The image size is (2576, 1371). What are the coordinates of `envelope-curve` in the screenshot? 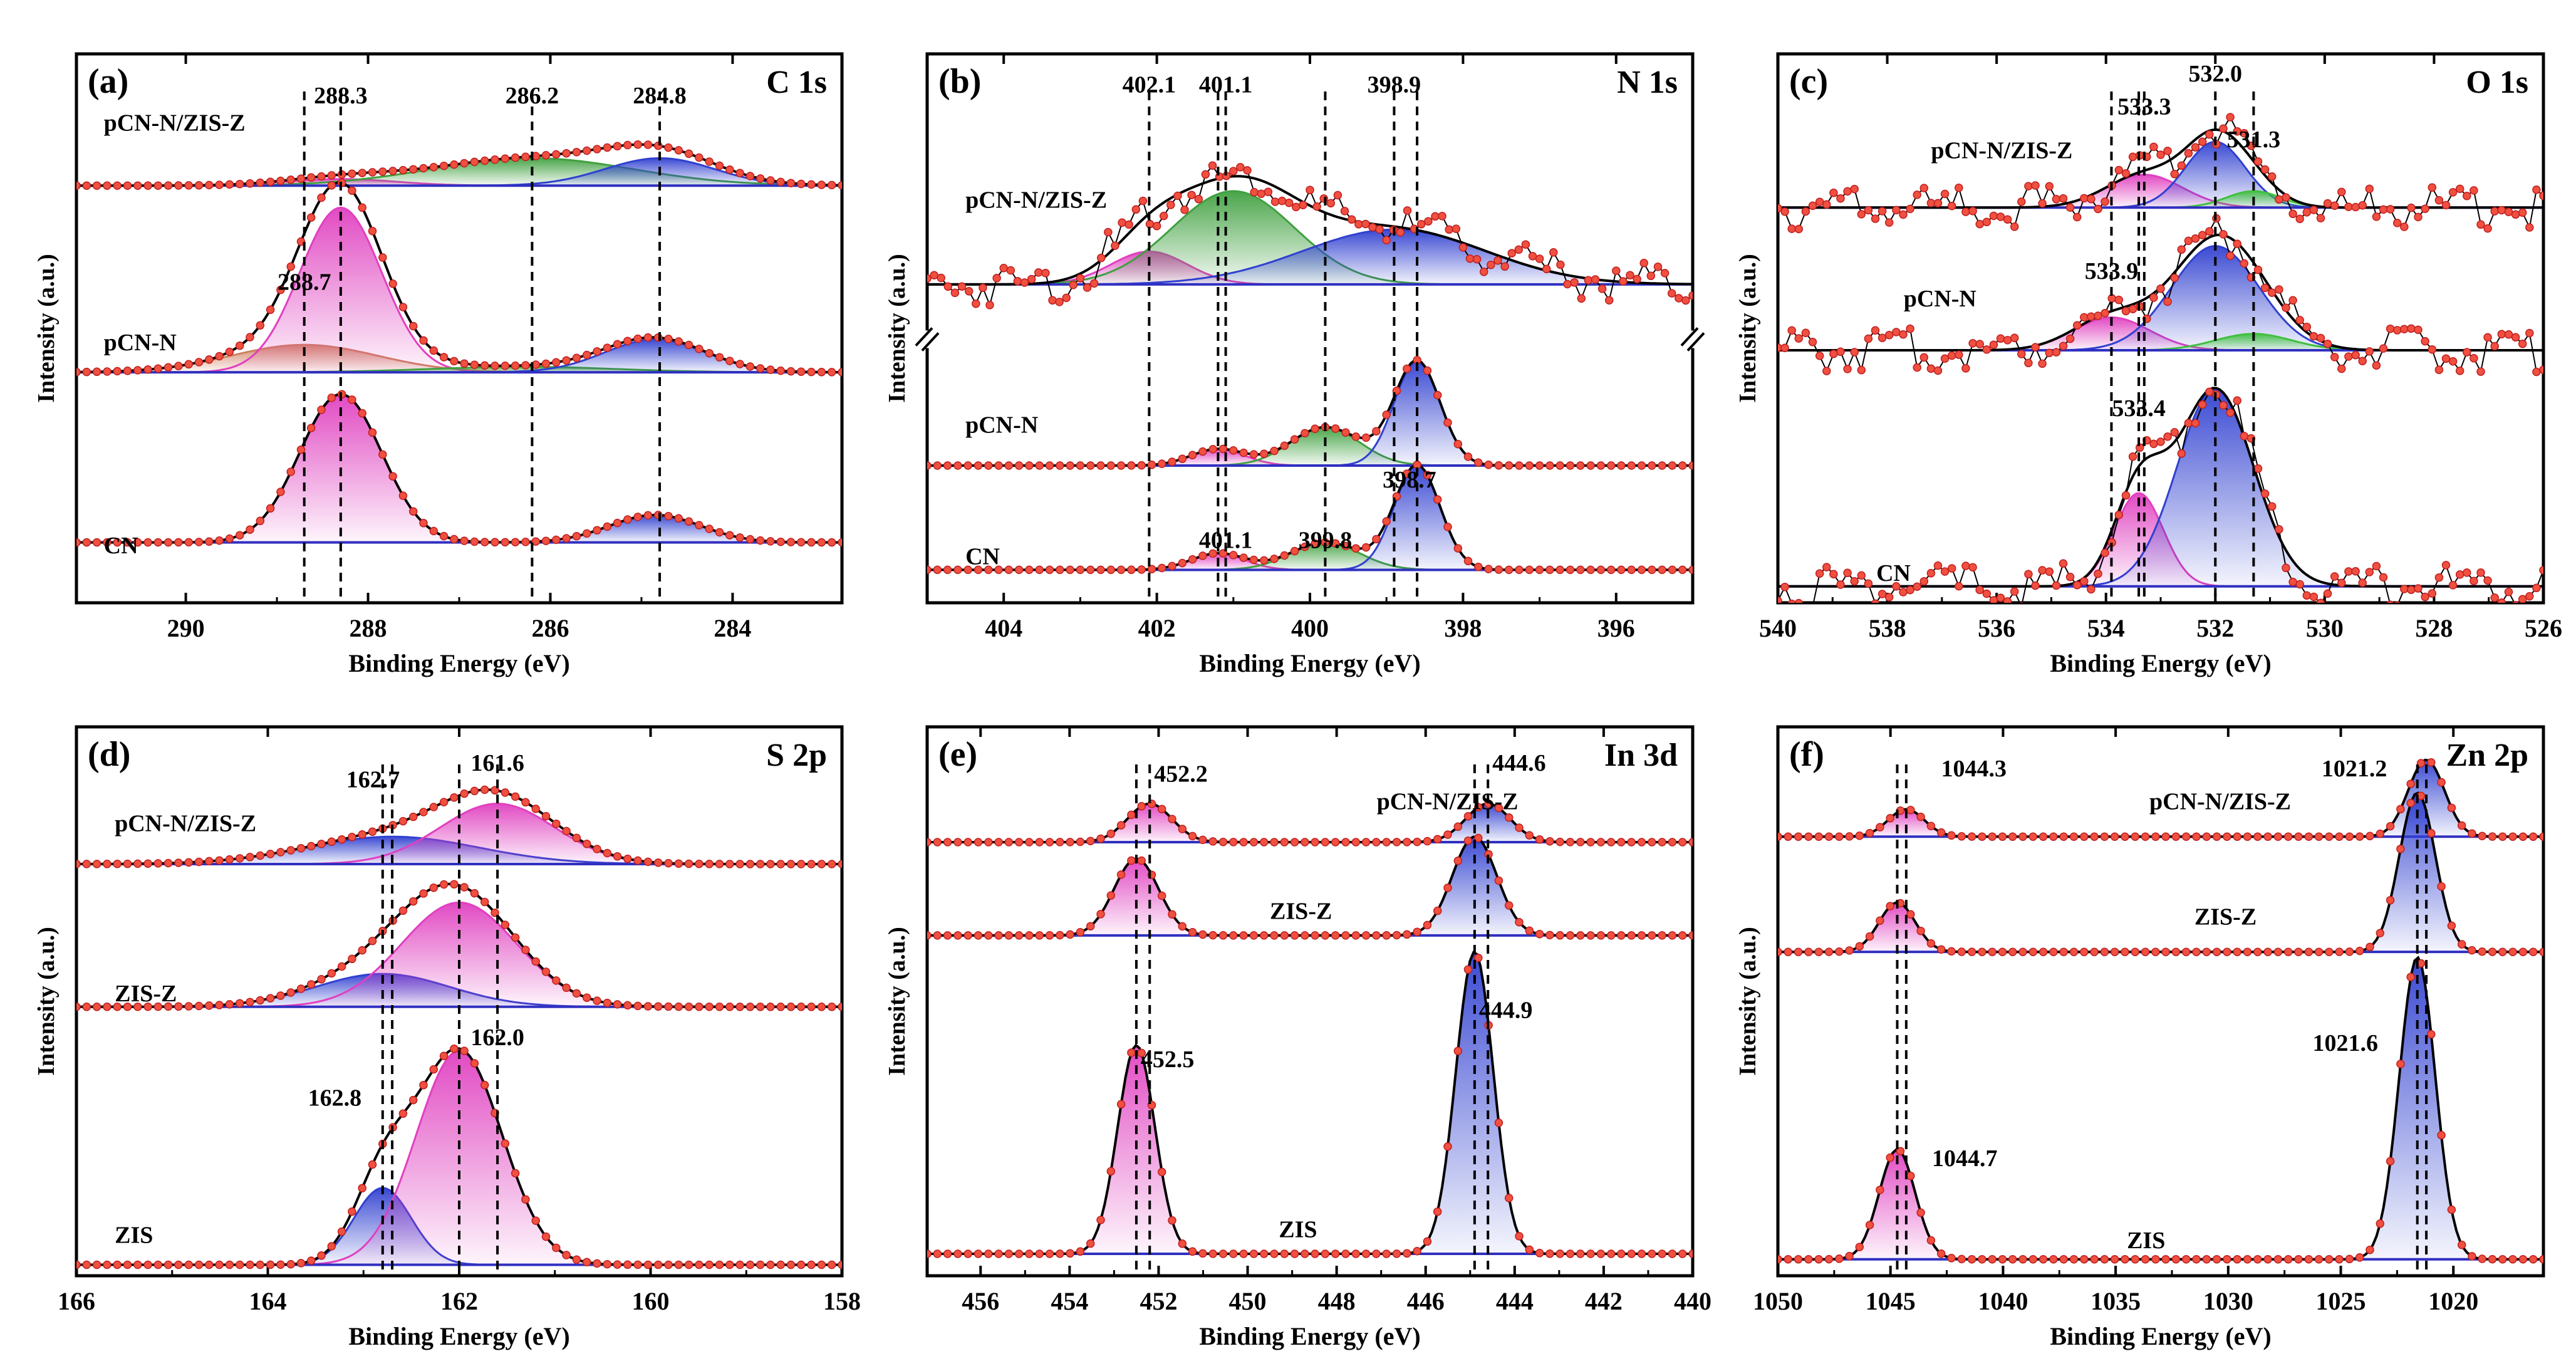 It's located at (1310, 412).